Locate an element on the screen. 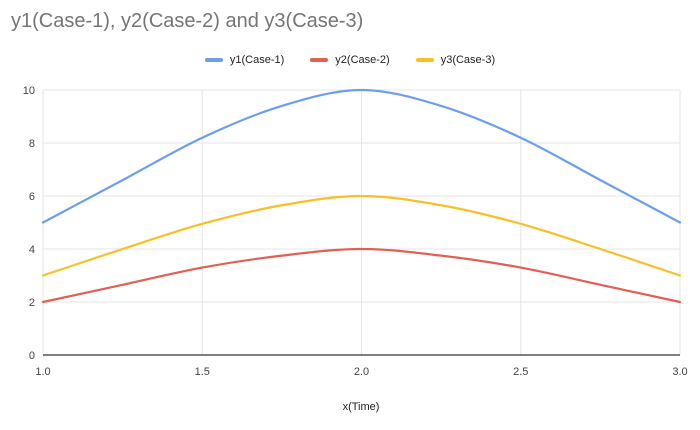  y-tick-label: 6 is located at coordinates (32, 197).